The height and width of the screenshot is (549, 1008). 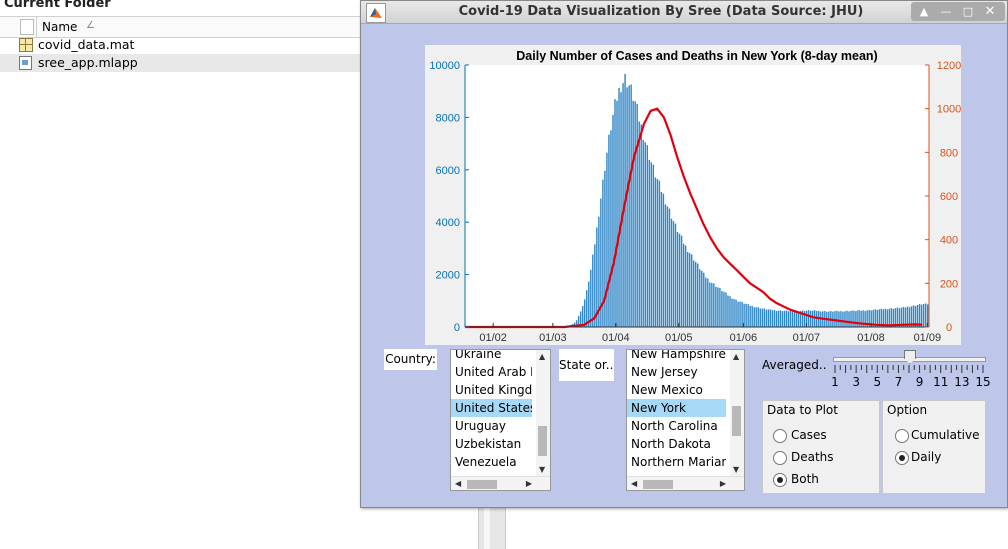 What do you see at coordinates (480, 426) in the screenshot?
I see `country-list-item: Uruguay` at bounding box center [480, 426].